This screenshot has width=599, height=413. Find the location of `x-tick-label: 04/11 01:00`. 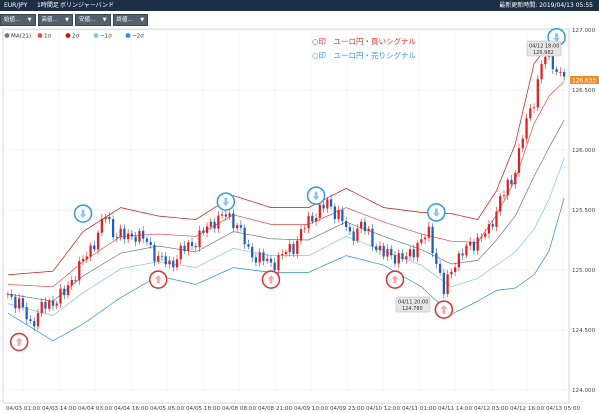

x-tick-label: 04/11 01:00 is located at coordinates (419, 409).